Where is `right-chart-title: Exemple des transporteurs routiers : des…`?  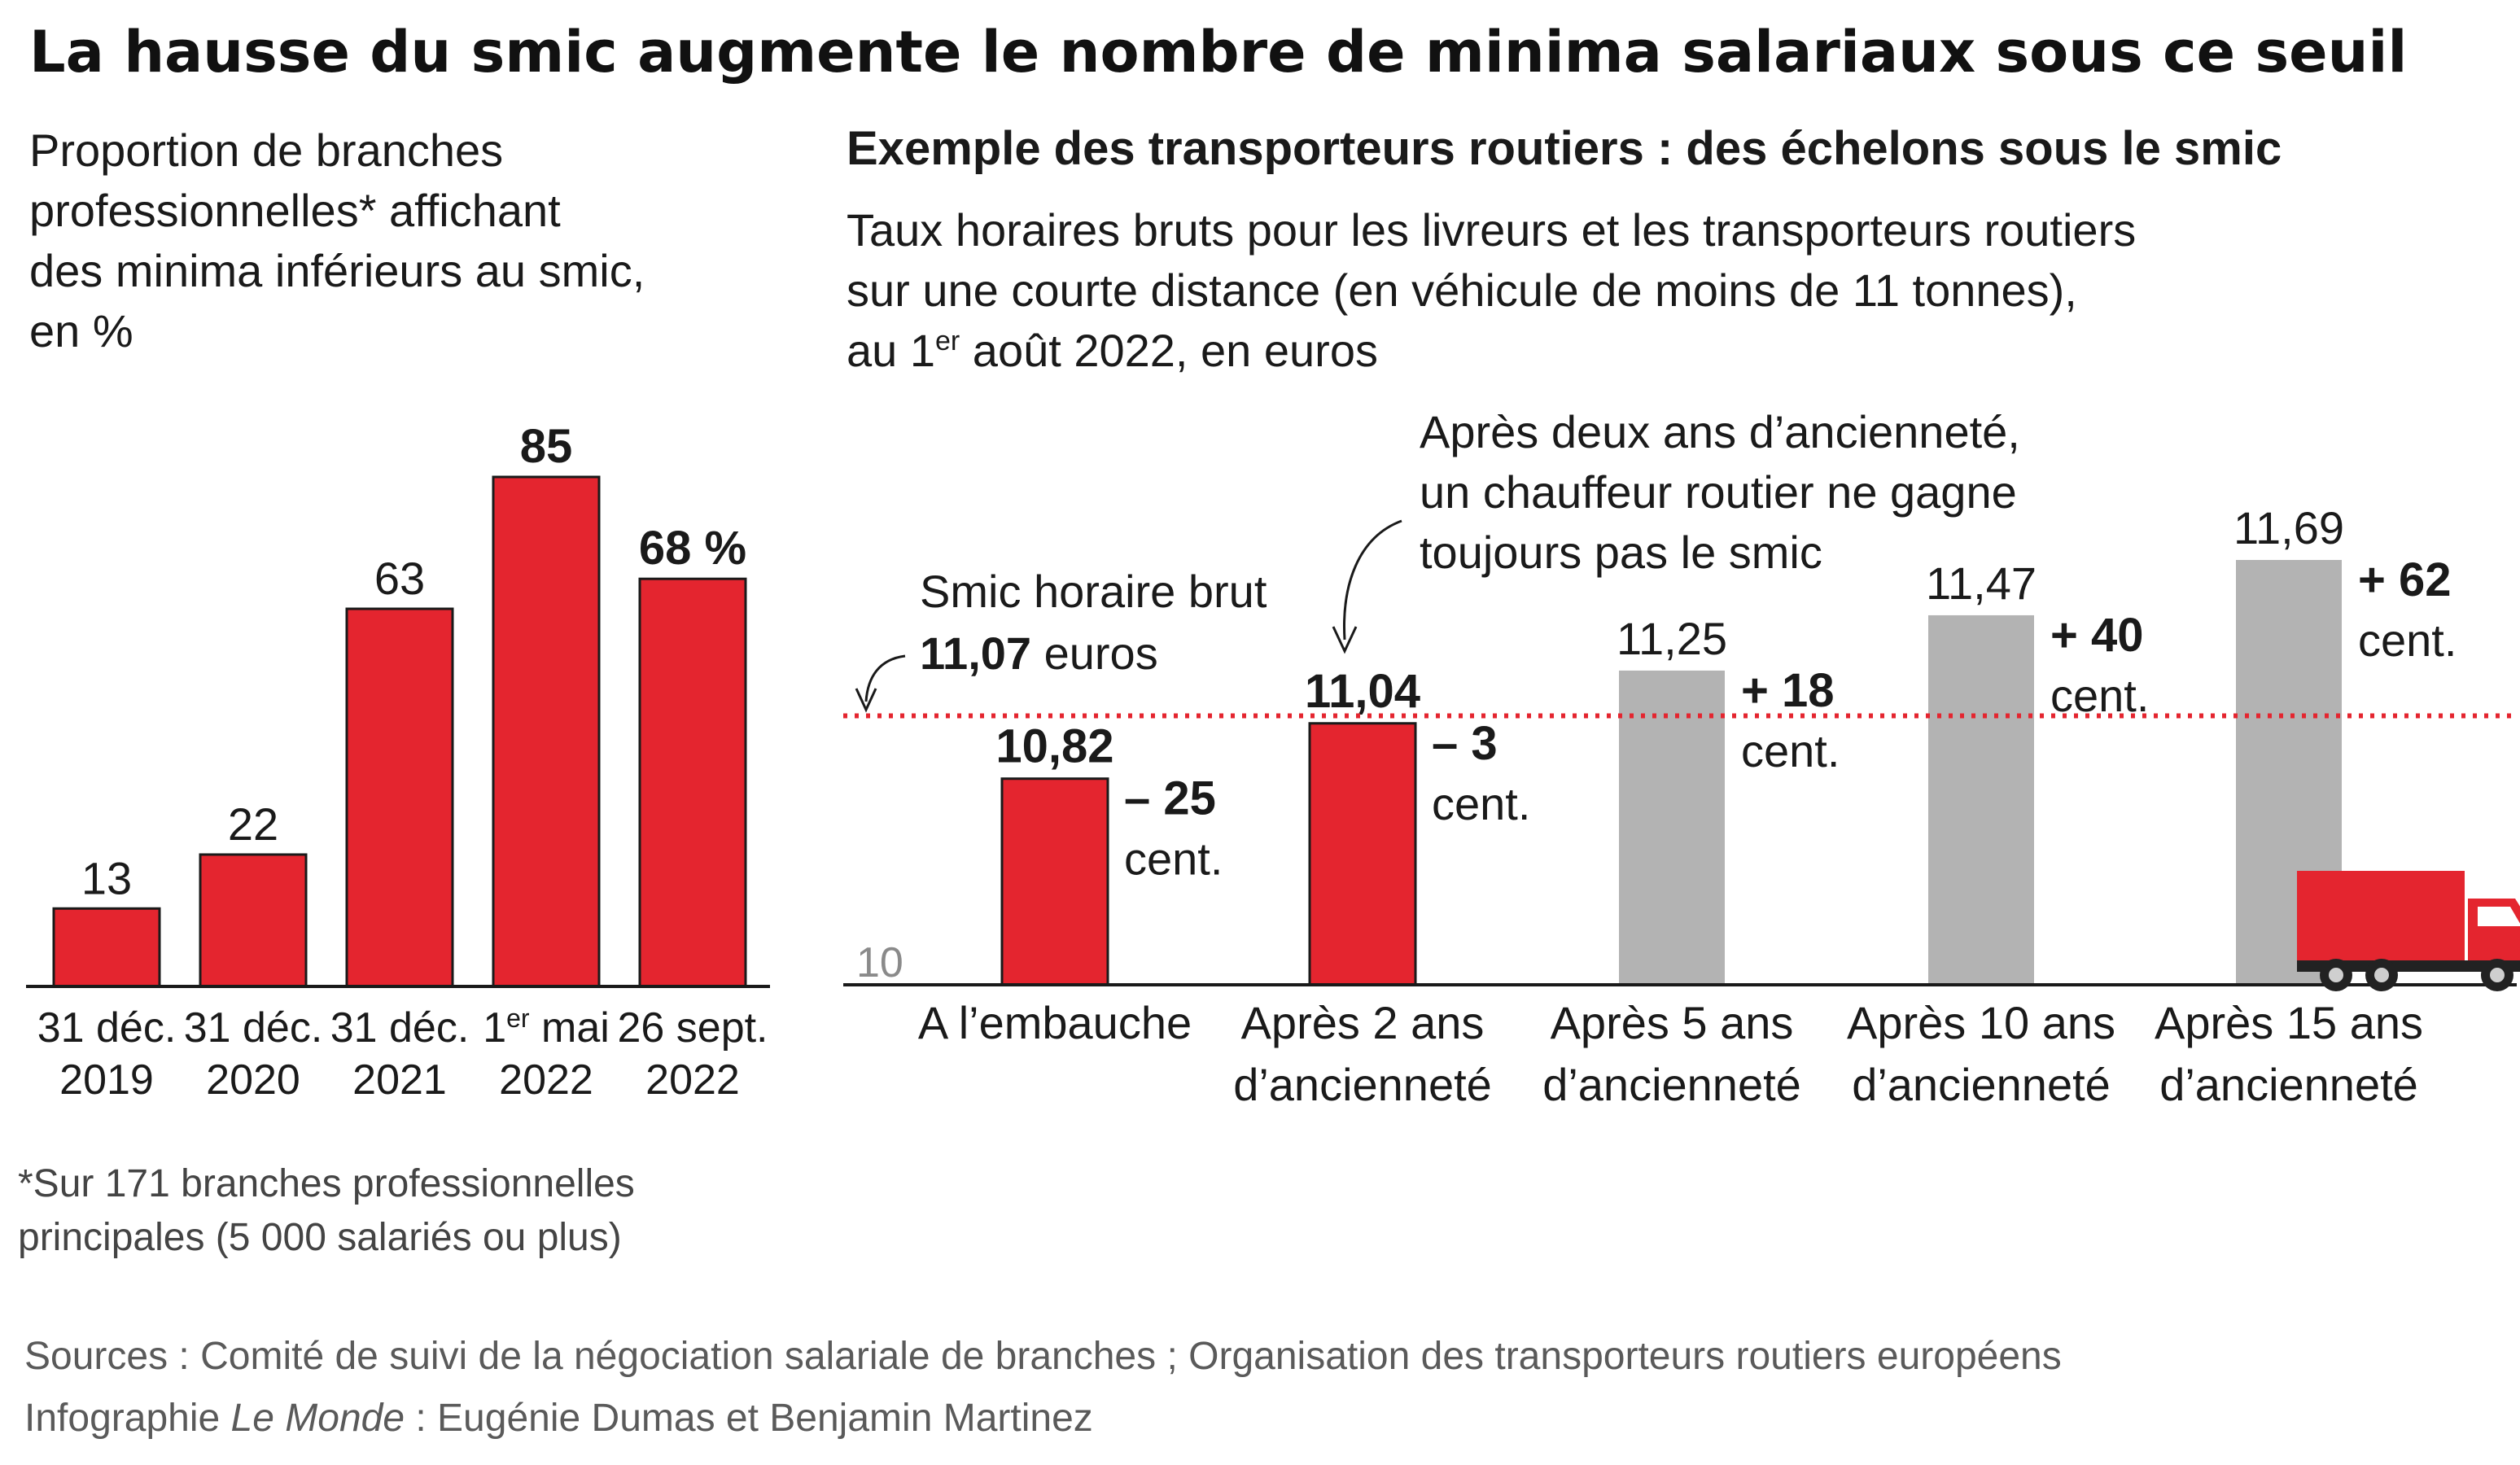 right-chart-title: Exemple des transporteurs routiers : des… is located at coordinates (1565, 148).